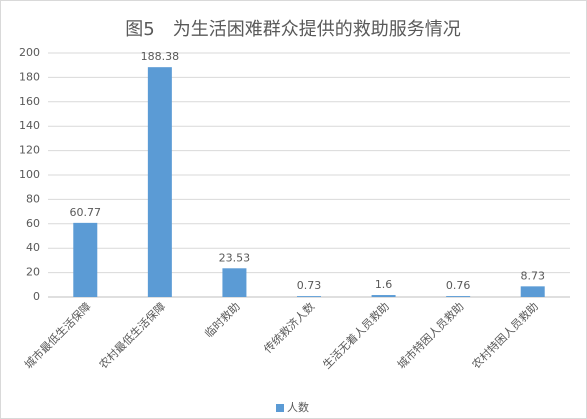  Describe the element at coordinates (29, 150) in the screenshot. I see `y-tick-label: 120` at that location.